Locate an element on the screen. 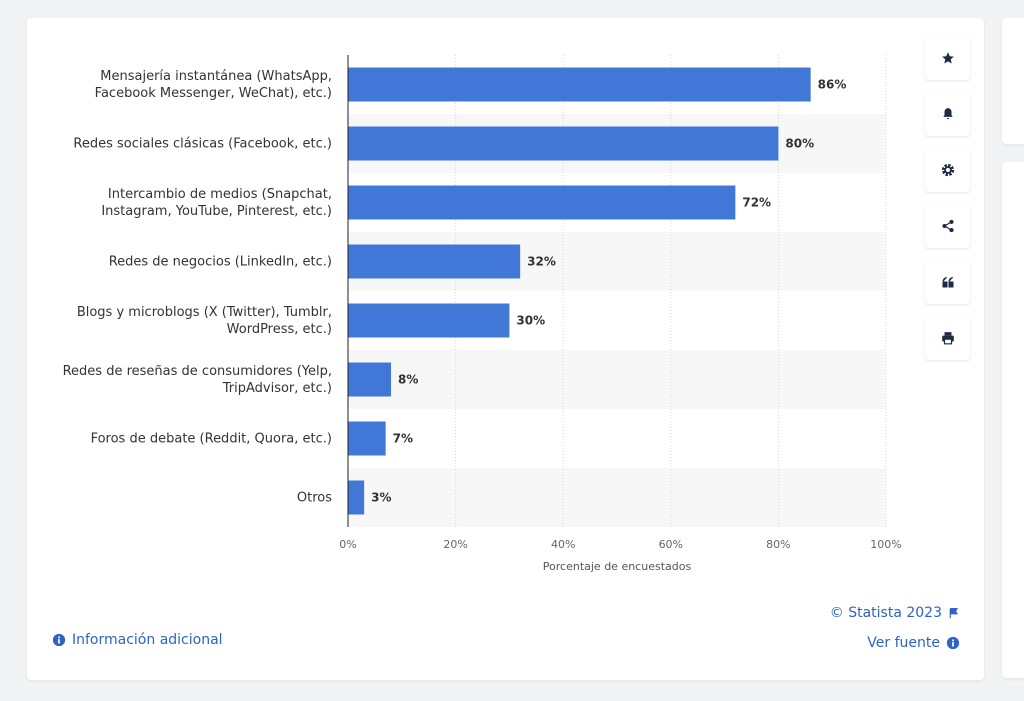  value-label: 80% is located at coordinates (799, 144).